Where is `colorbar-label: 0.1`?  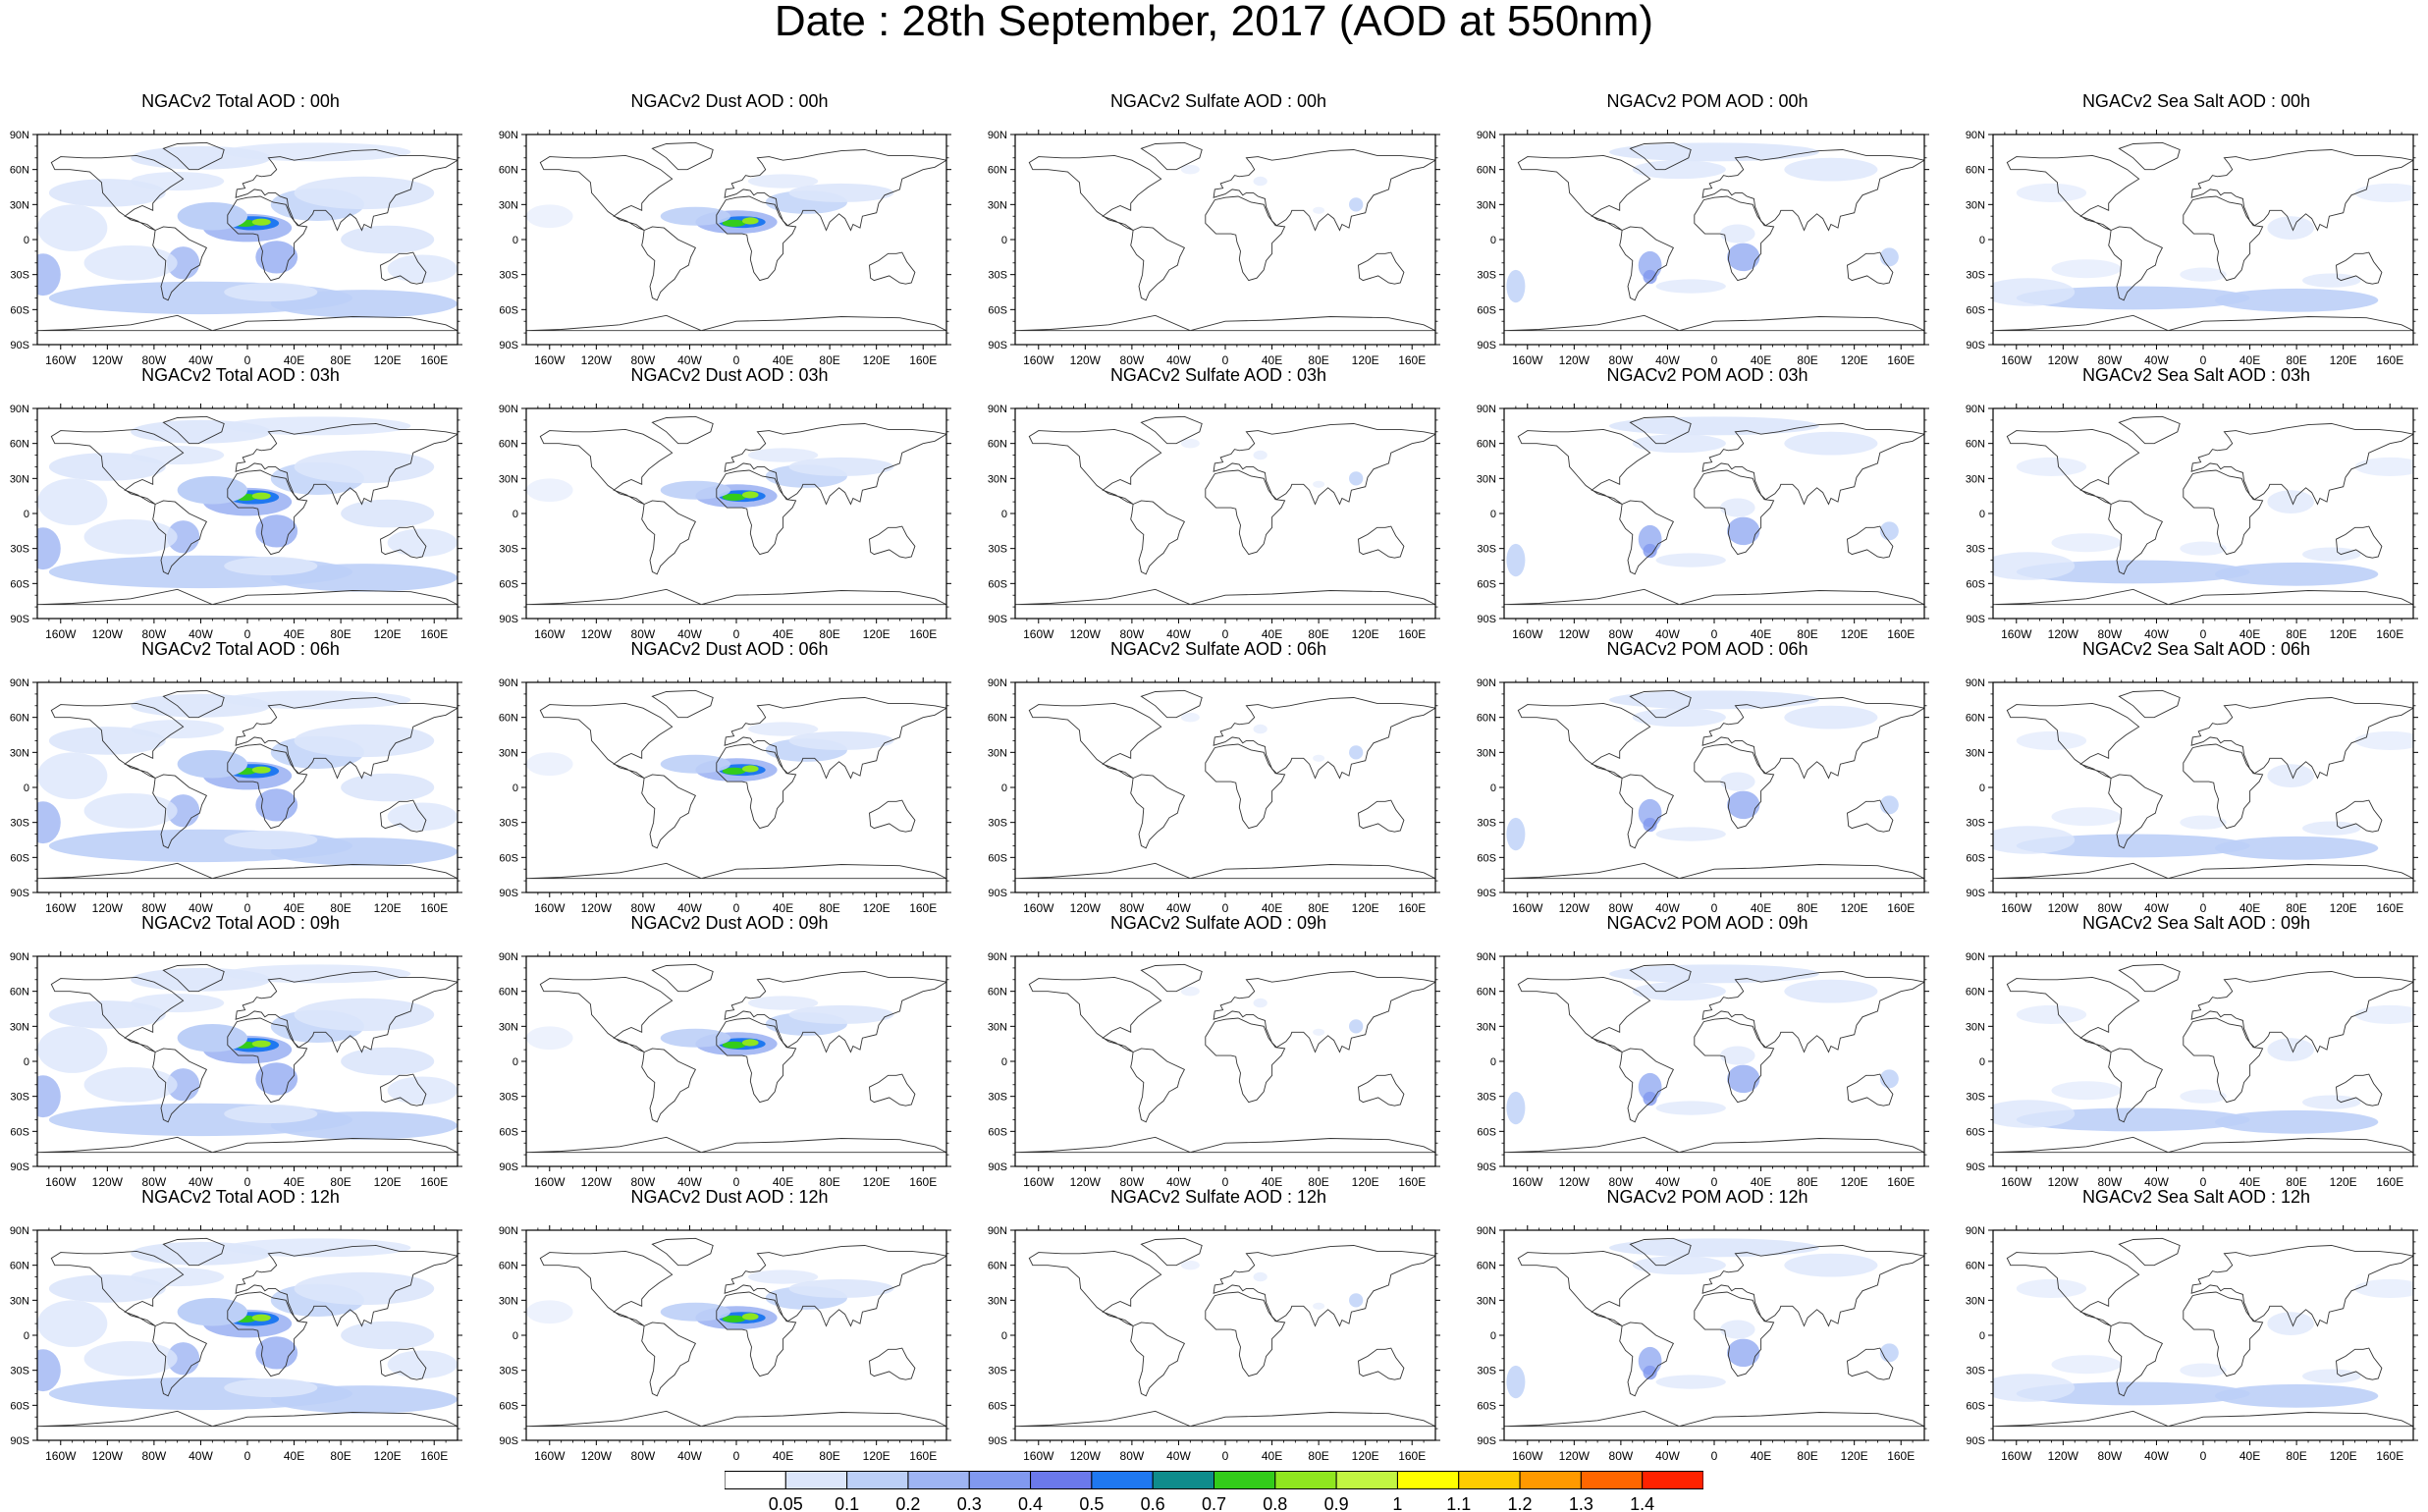 colorbar-label: 0.1 is located at coordinates (847, 1503).